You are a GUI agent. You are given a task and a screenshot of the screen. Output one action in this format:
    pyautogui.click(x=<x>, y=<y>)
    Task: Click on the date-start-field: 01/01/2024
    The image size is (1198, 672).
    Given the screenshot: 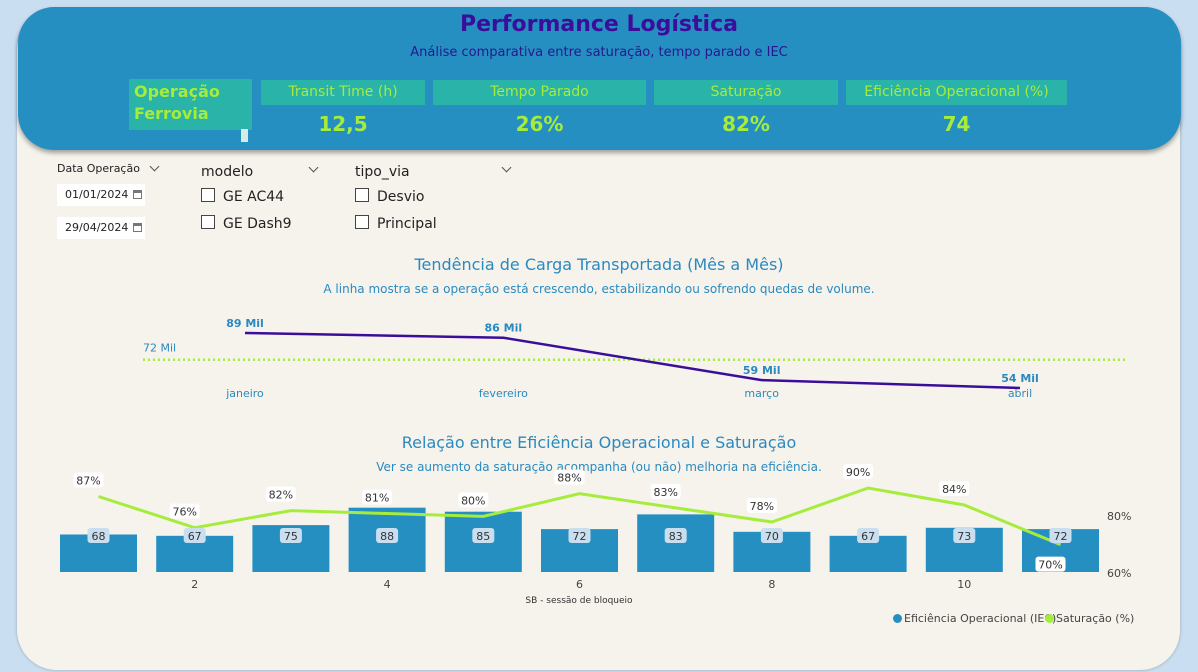 What is the action you would take?
    pyautogui.click(x=101, y=195)
    